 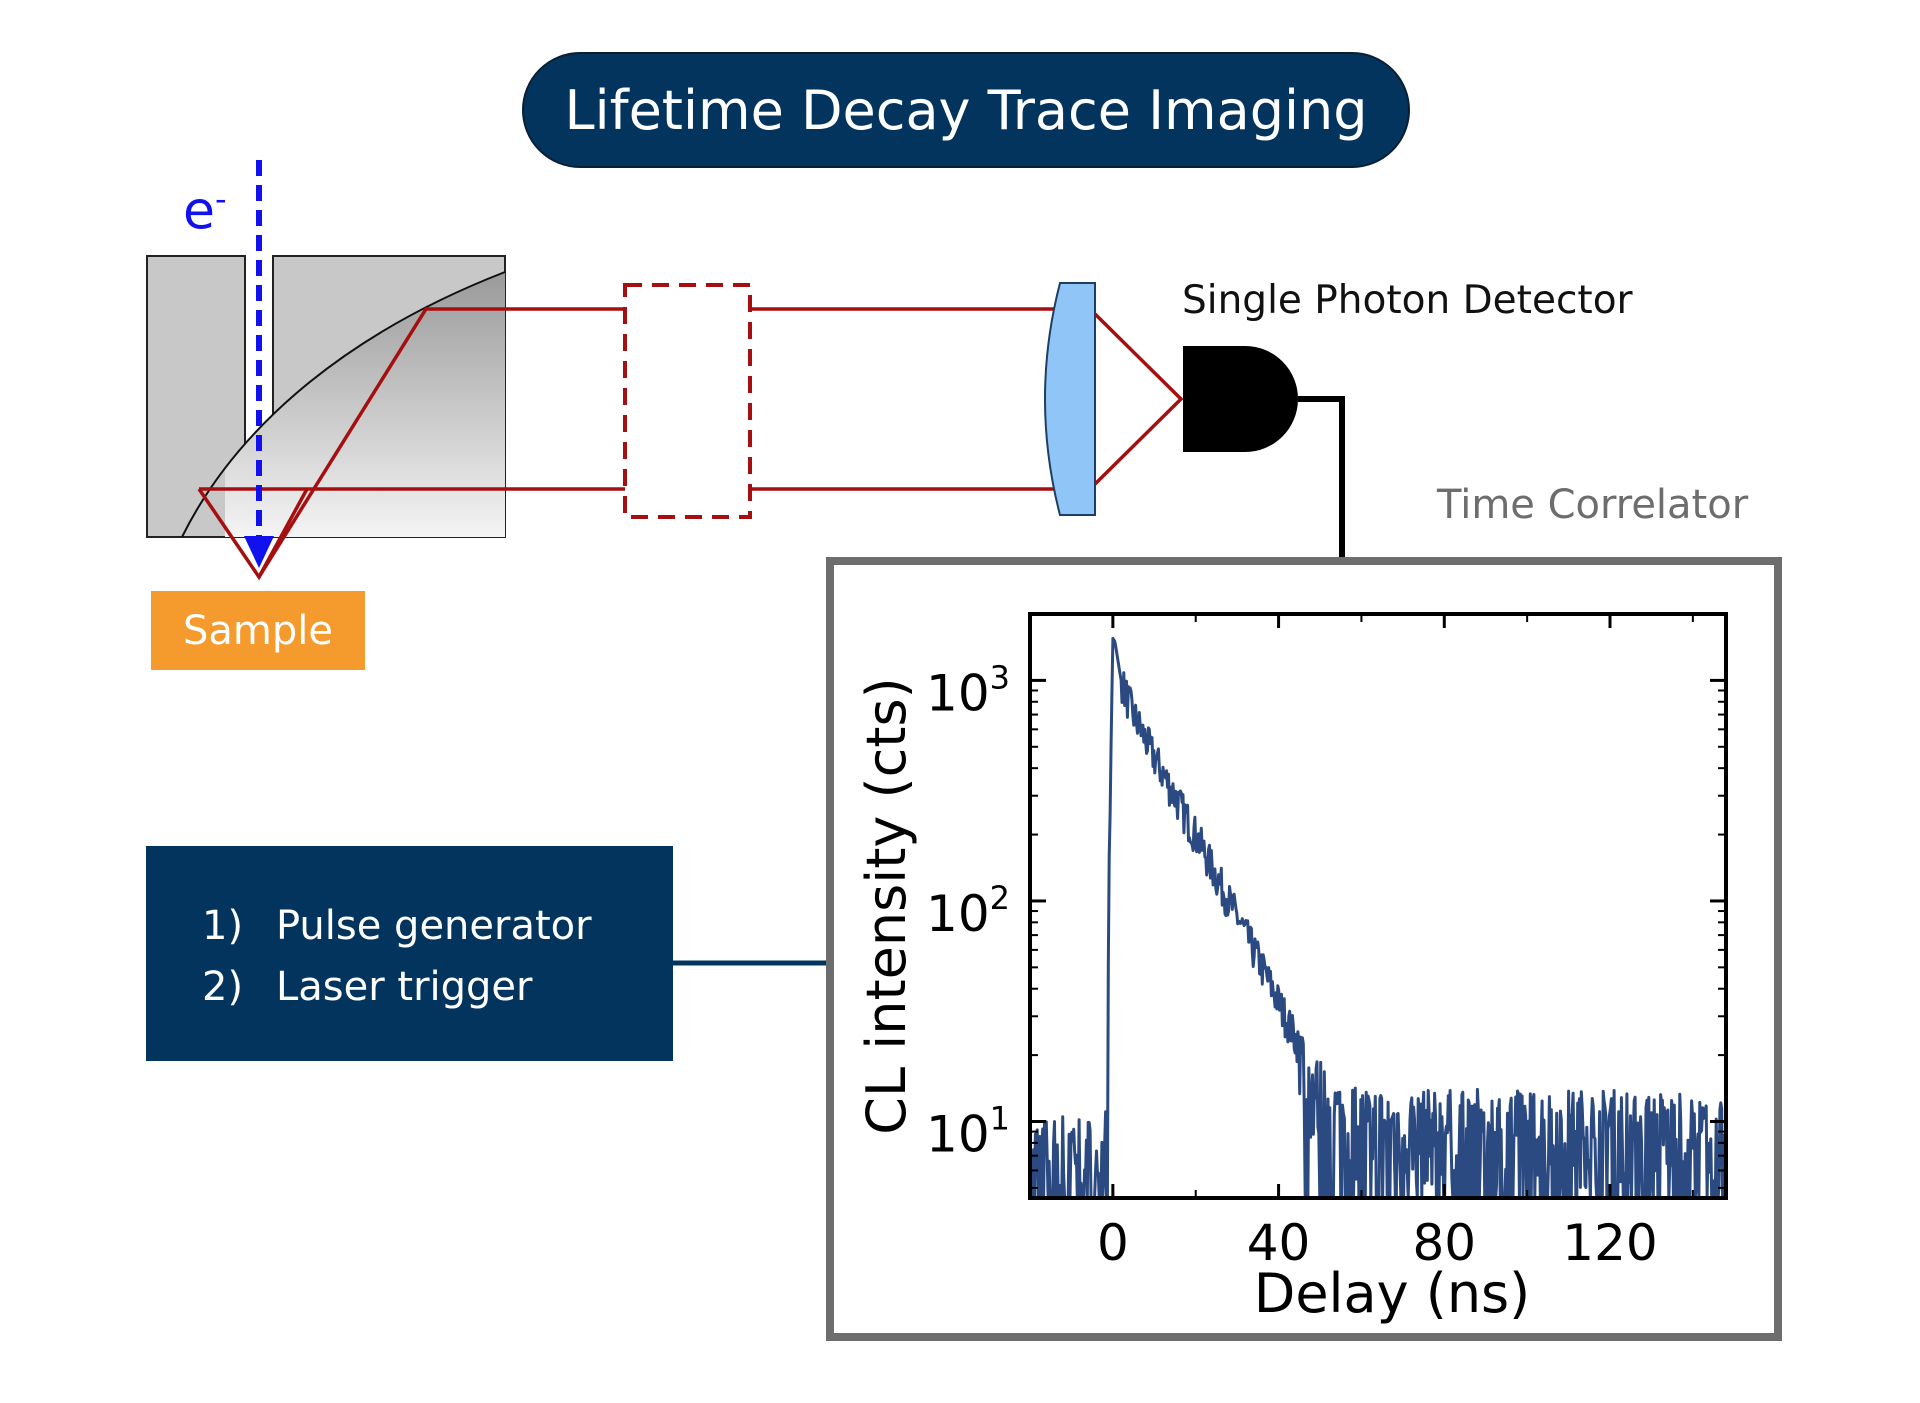 What do you see at coordinates (259, 552) in the screenshot?
I see `electron-beam-arrowhead` at bounding box center [259, 552].